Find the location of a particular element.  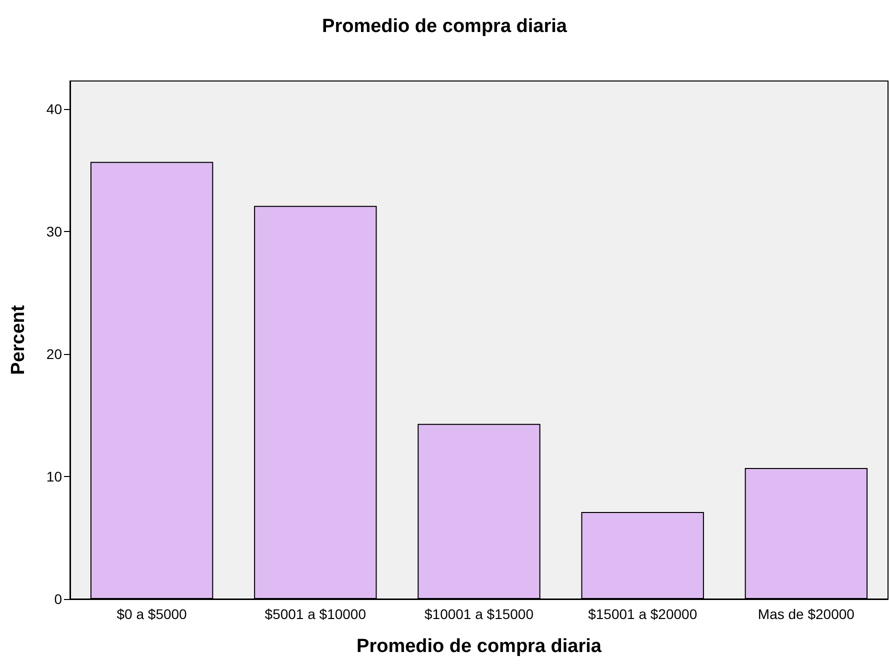

y-axis-title: Percent is located at coordinates (18, 339).